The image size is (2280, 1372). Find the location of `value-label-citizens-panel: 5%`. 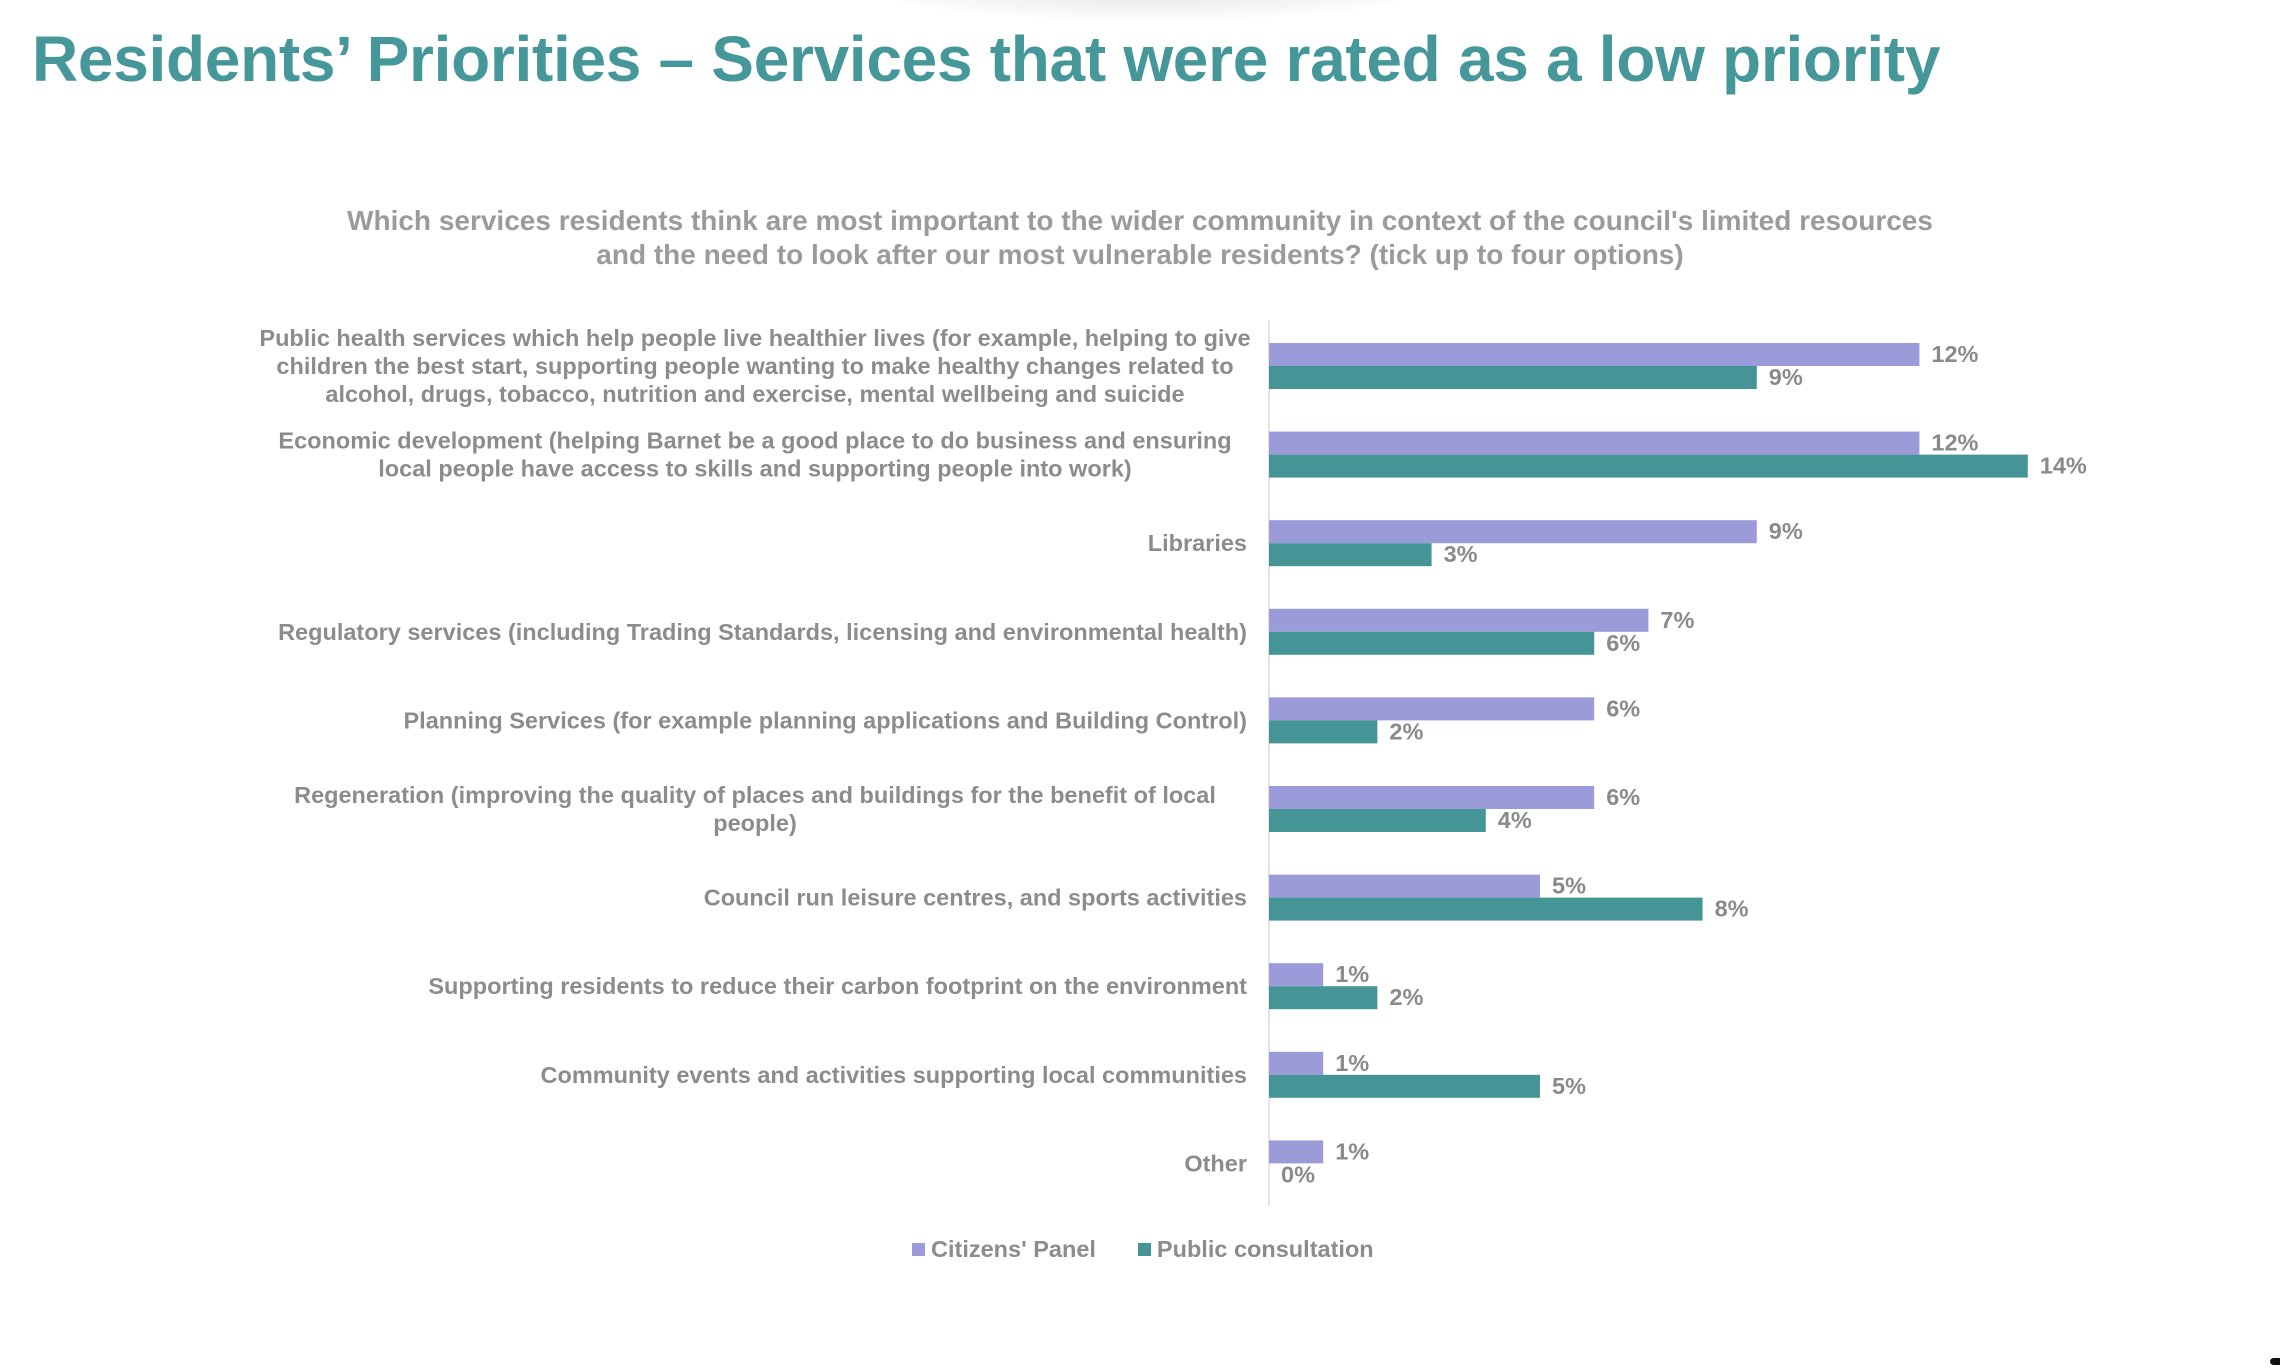

value-label-citizens-panel: 5% is located at coordinates (1569, 886).